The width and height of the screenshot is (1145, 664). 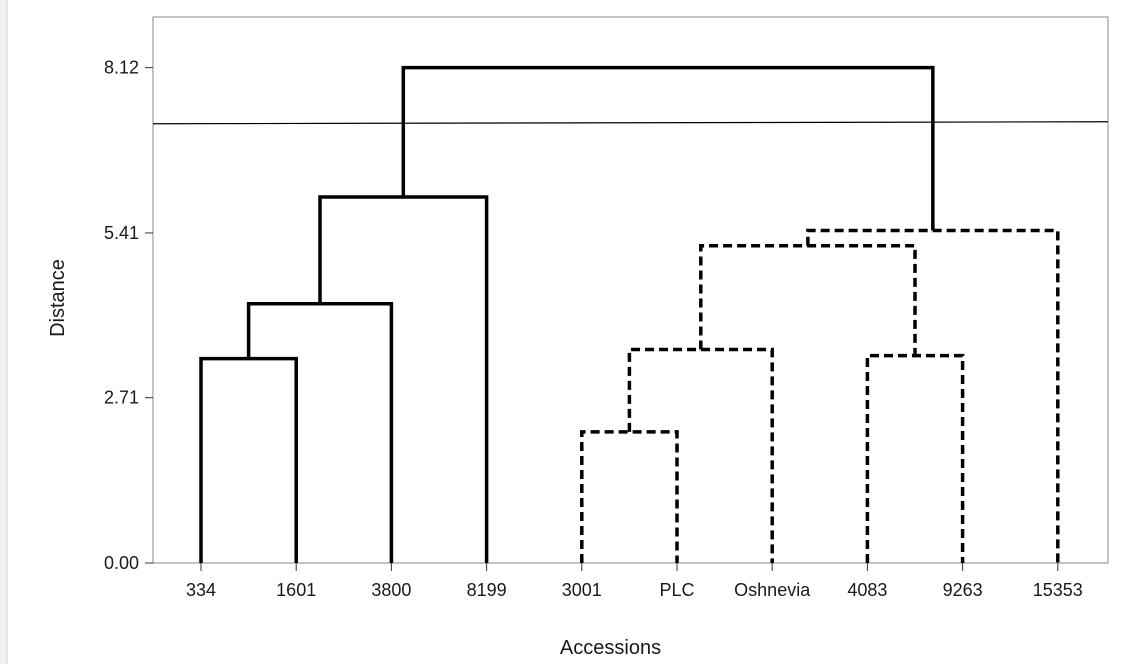 What do you see at coordinates (121, 233) in the screenshot?
I see `y-tick-label: 5.41` at bounding box center [121, 233].